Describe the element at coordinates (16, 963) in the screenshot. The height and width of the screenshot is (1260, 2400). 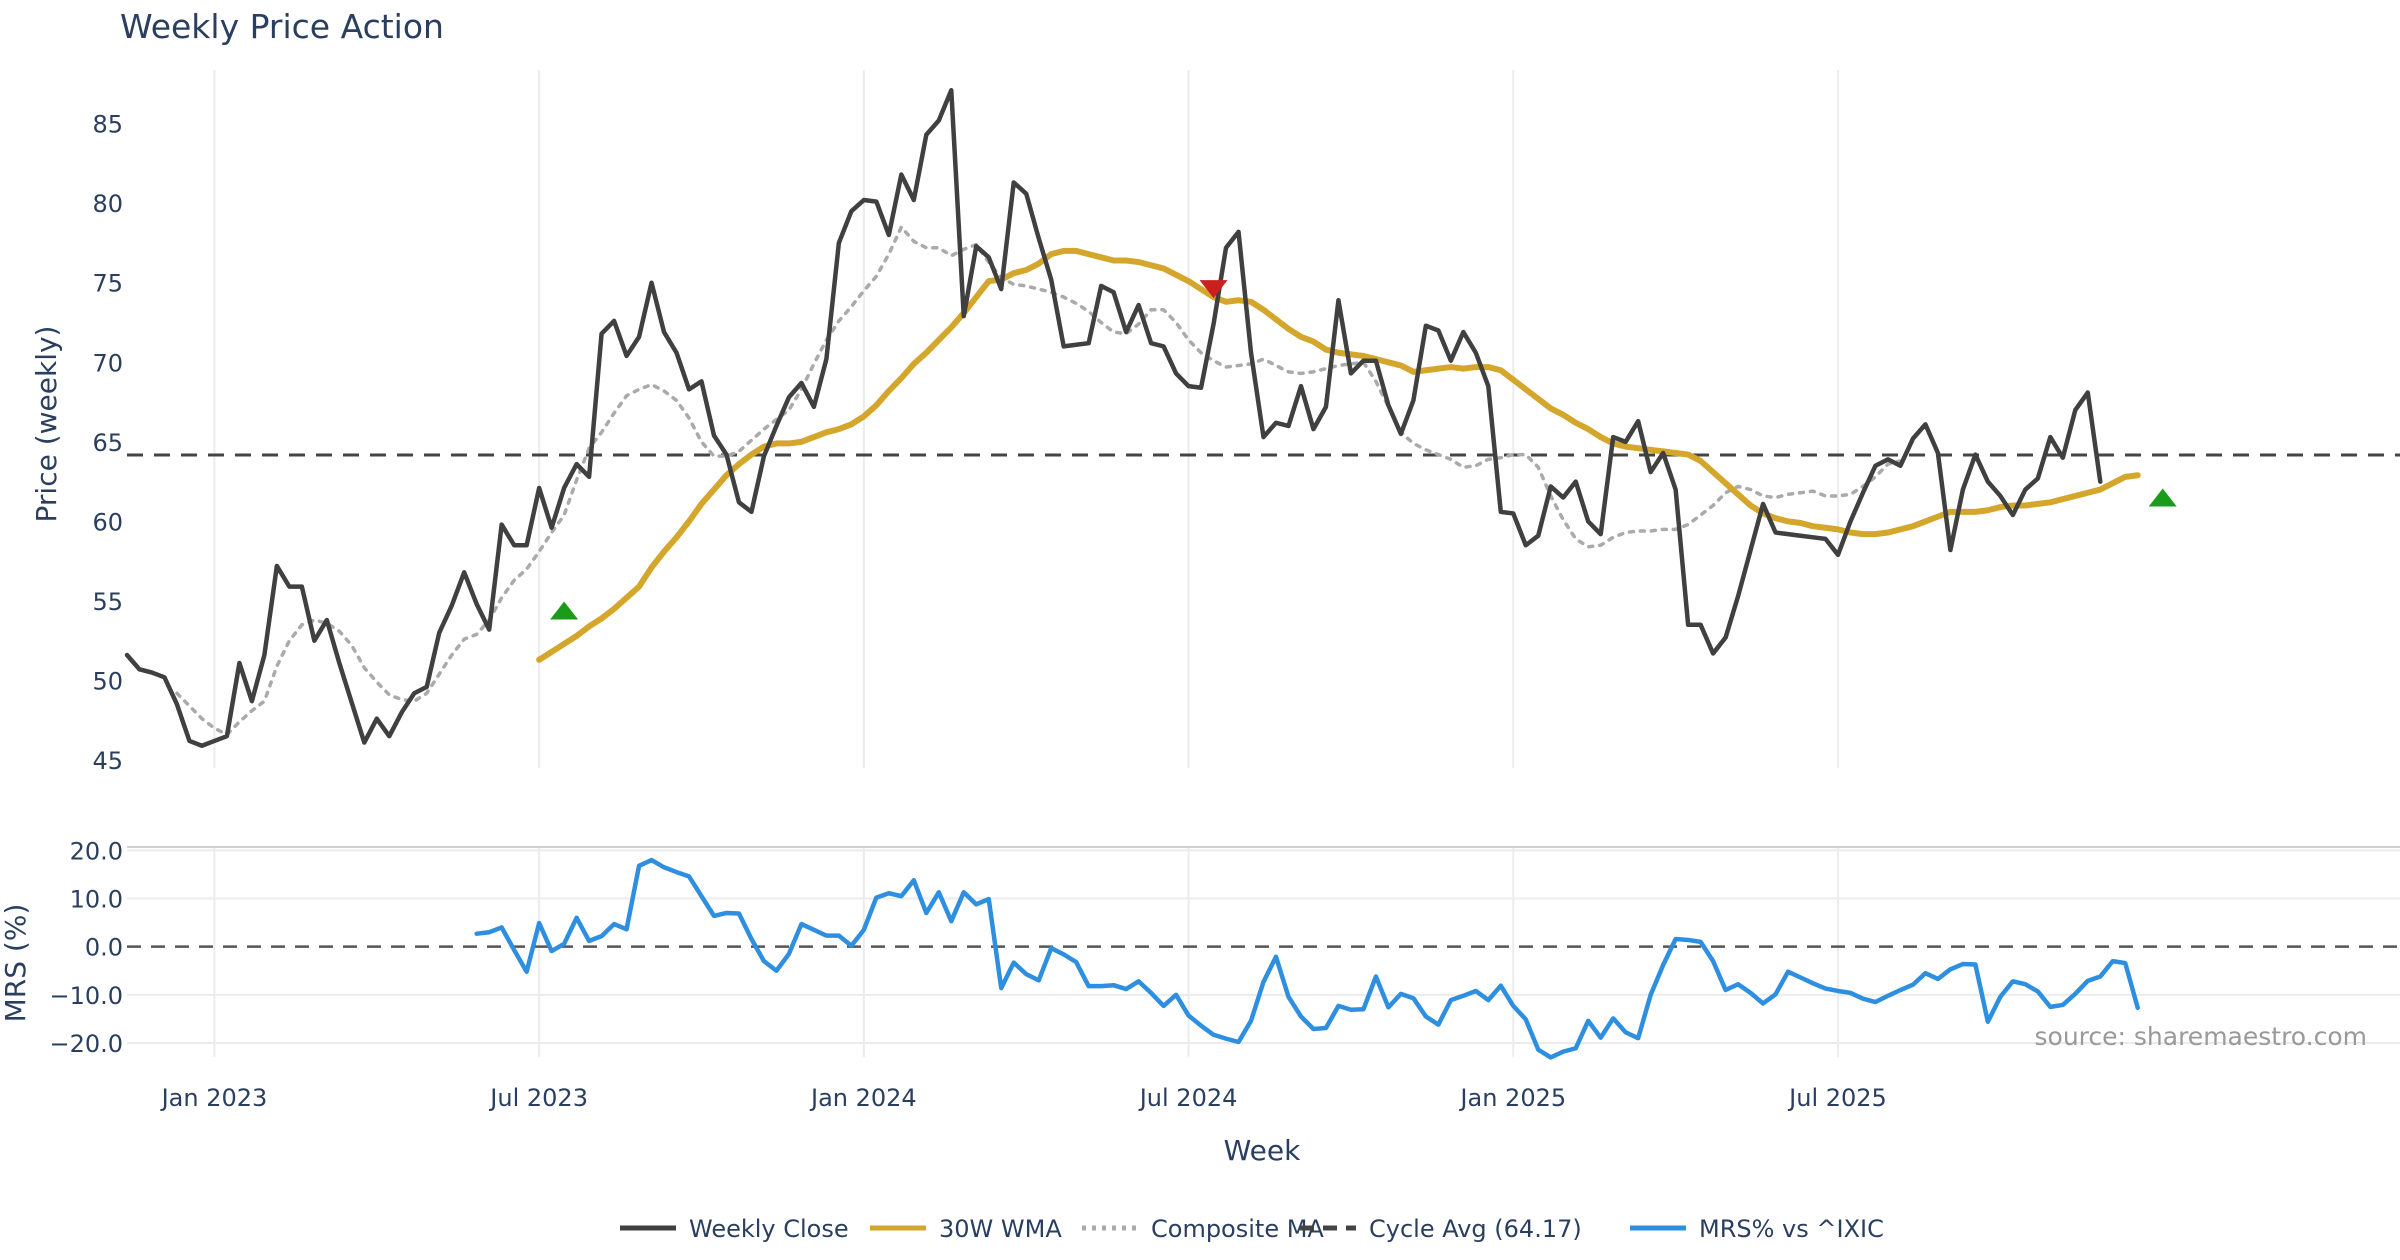
I see `mrs-axis-title: MRS (%)` at that location.